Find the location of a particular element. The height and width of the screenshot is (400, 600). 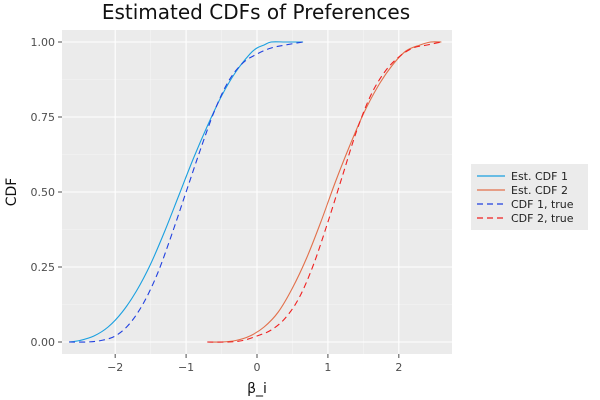

y-tick-label: 0.50 is located at coordinates (43, 192).